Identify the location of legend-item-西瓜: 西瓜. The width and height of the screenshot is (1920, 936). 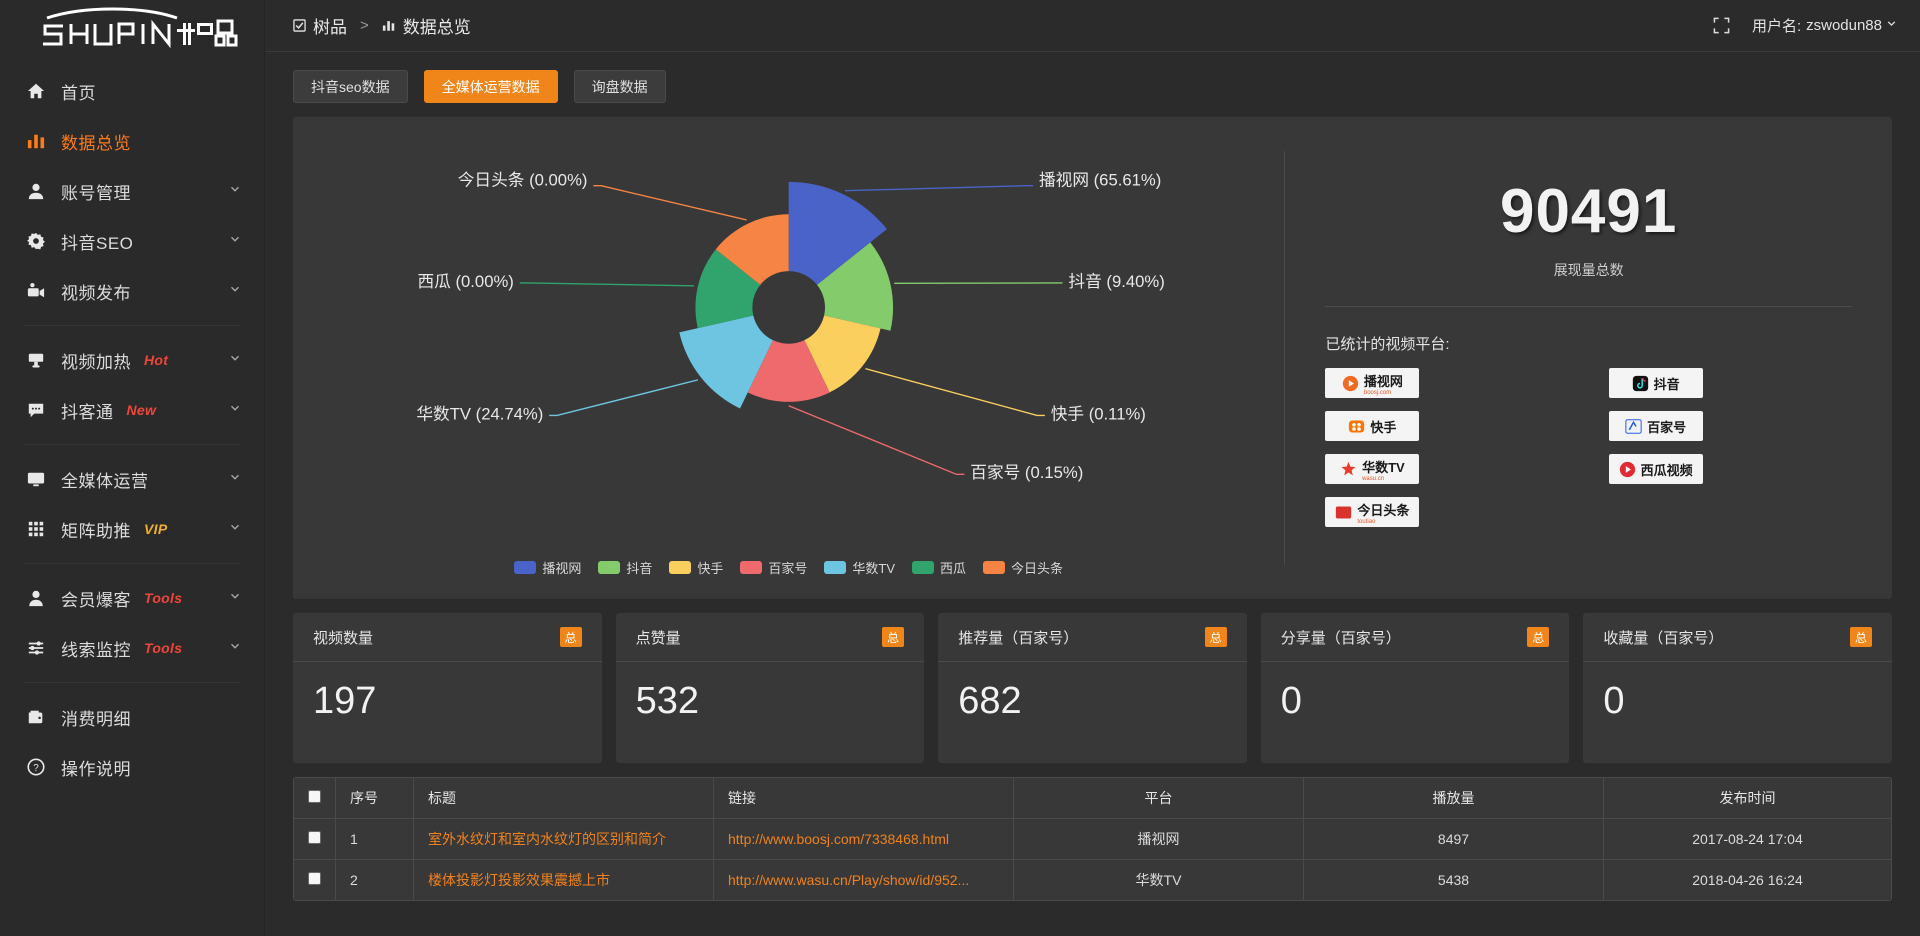
(939, 567).